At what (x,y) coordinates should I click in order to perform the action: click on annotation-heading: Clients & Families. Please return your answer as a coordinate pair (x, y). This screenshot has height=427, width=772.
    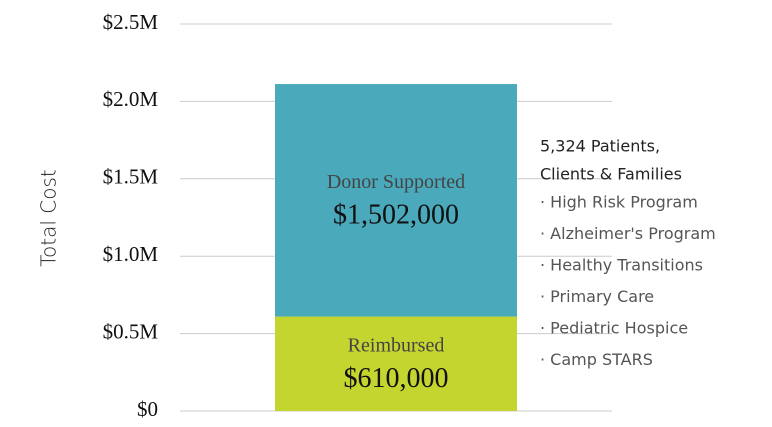
    Looking at the image, I should click on (611, 174).